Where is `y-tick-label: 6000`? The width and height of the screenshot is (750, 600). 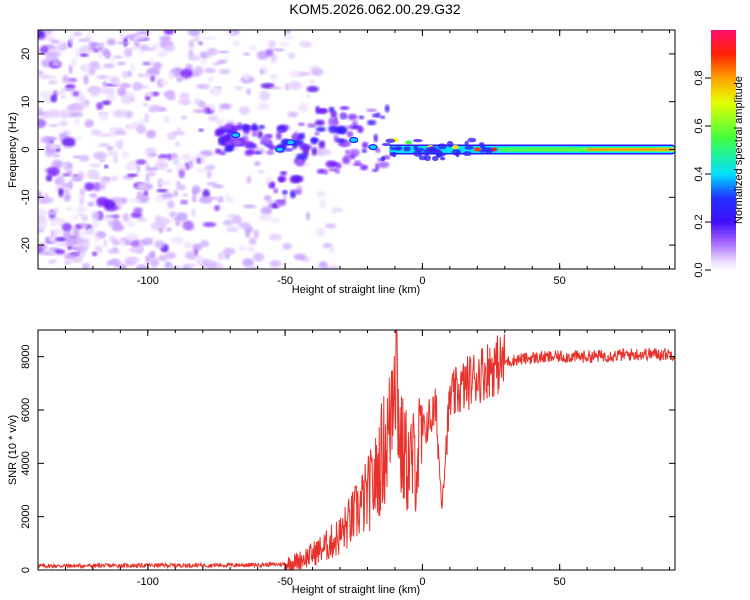 y-tick-label: 6000 is located at coordinates (26, 410).